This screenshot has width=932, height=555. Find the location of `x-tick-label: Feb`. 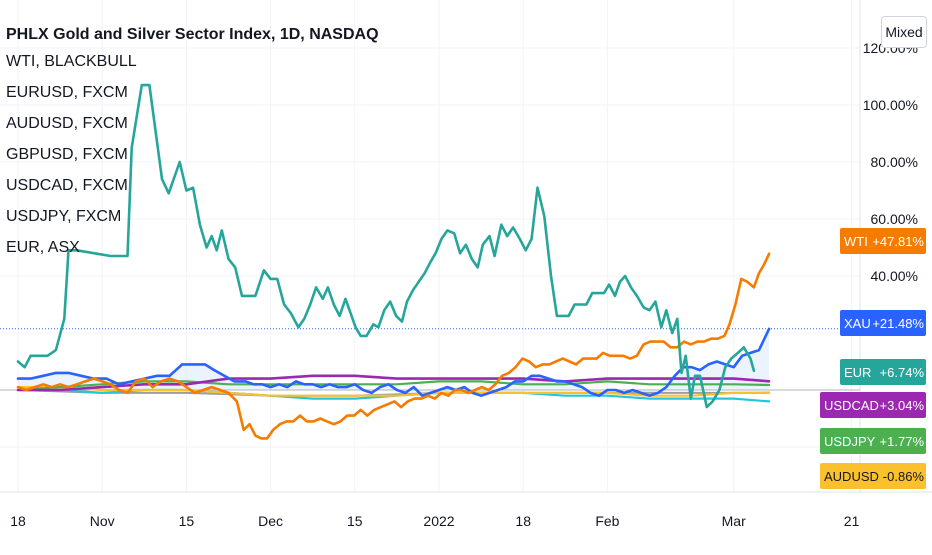

x-tick-label: Feb is located at coordinates (607, 521).